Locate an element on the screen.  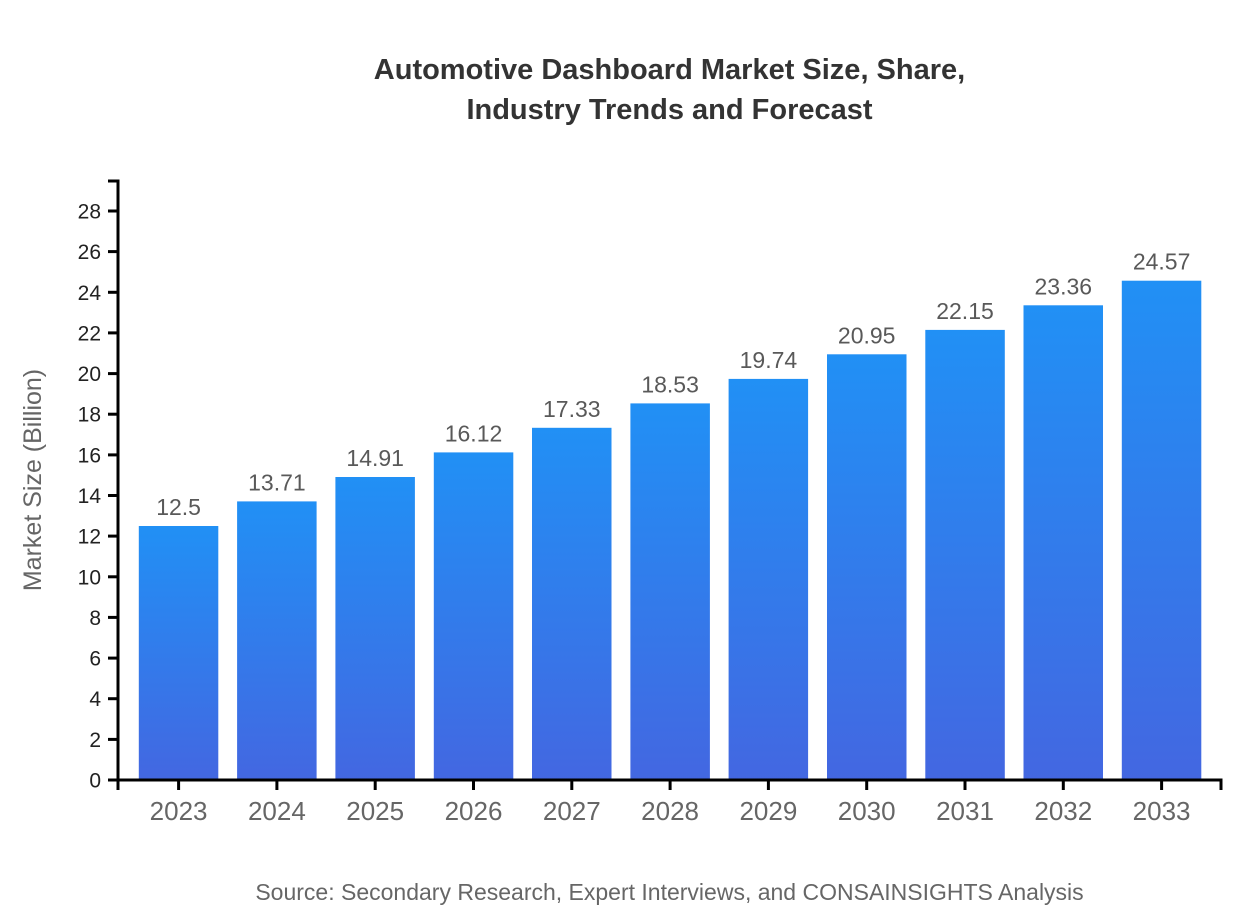
bar-2023 is located at coordinates (178, 653).